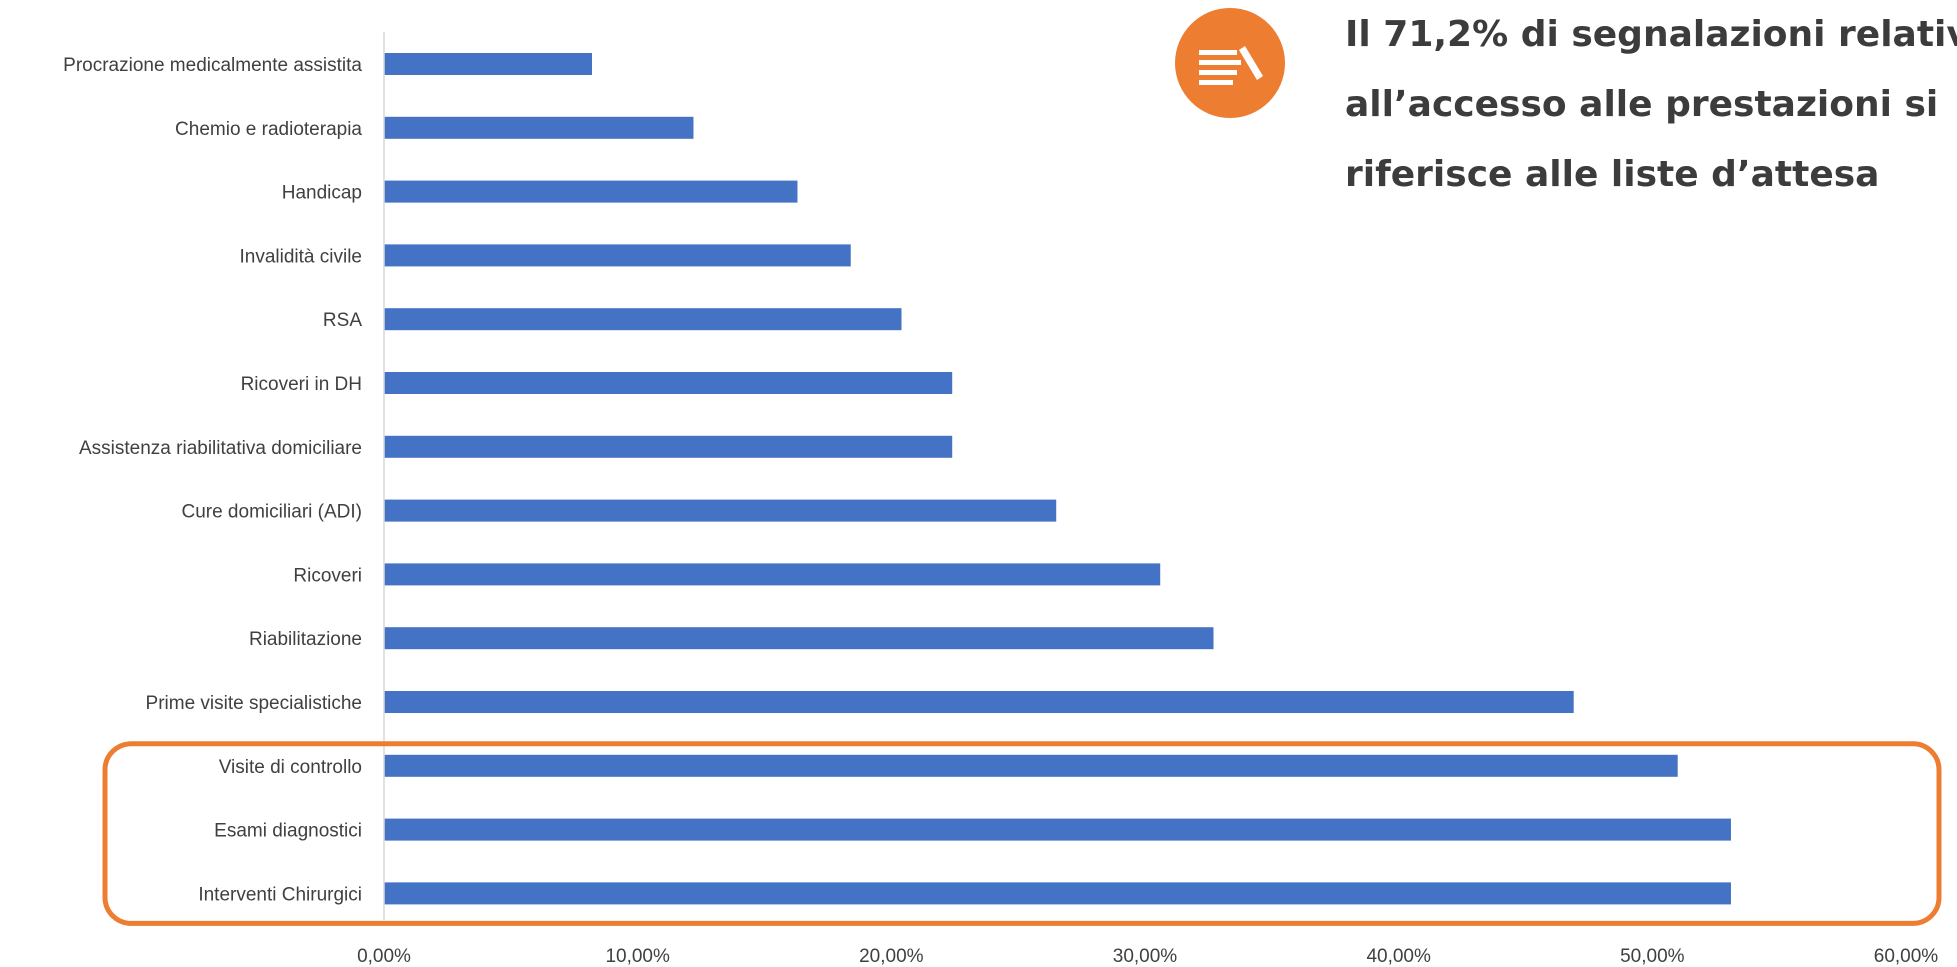  What do you see at coordinates (322, 193) in the screenshot?
I see `category-label: Handicap` at bounding box center [322, 193].